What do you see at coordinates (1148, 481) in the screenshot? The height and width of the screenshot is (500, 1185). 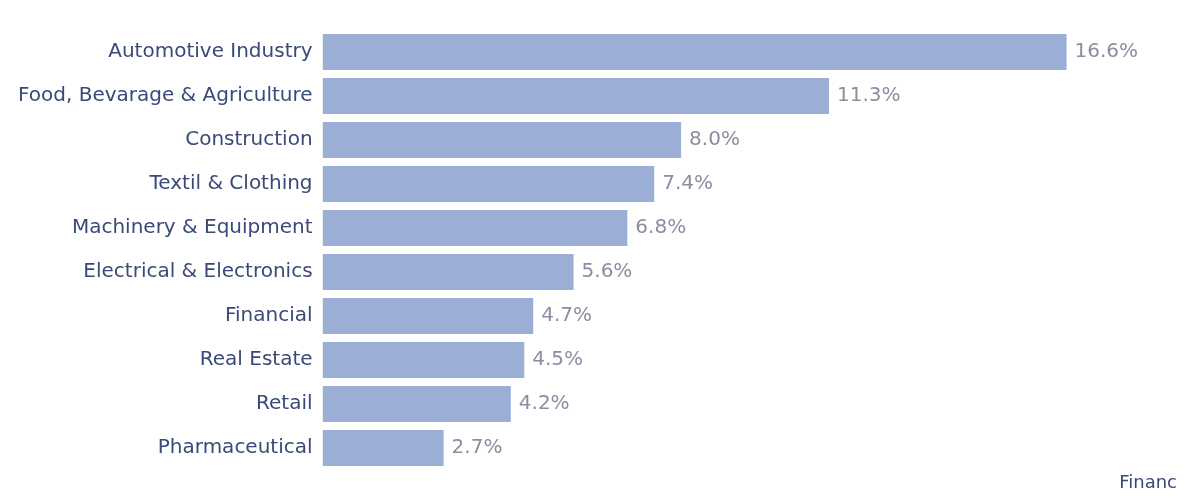 I see `text: Financ` at bounding box center [1148, 481].